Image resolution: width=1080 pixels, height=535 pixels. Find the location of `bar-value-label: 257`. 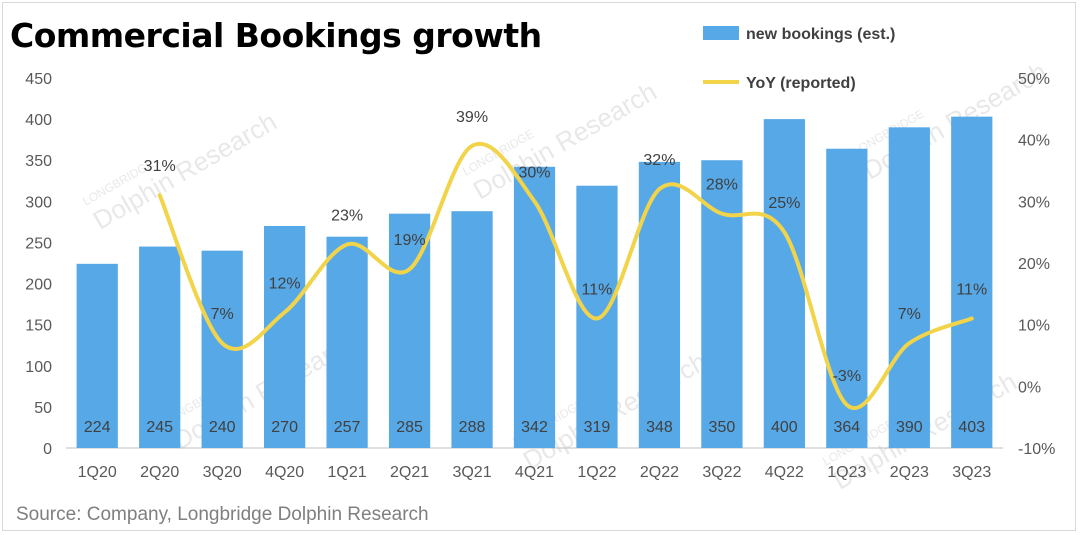

bar-value-label: 257 is located at coordinates (347, 427).